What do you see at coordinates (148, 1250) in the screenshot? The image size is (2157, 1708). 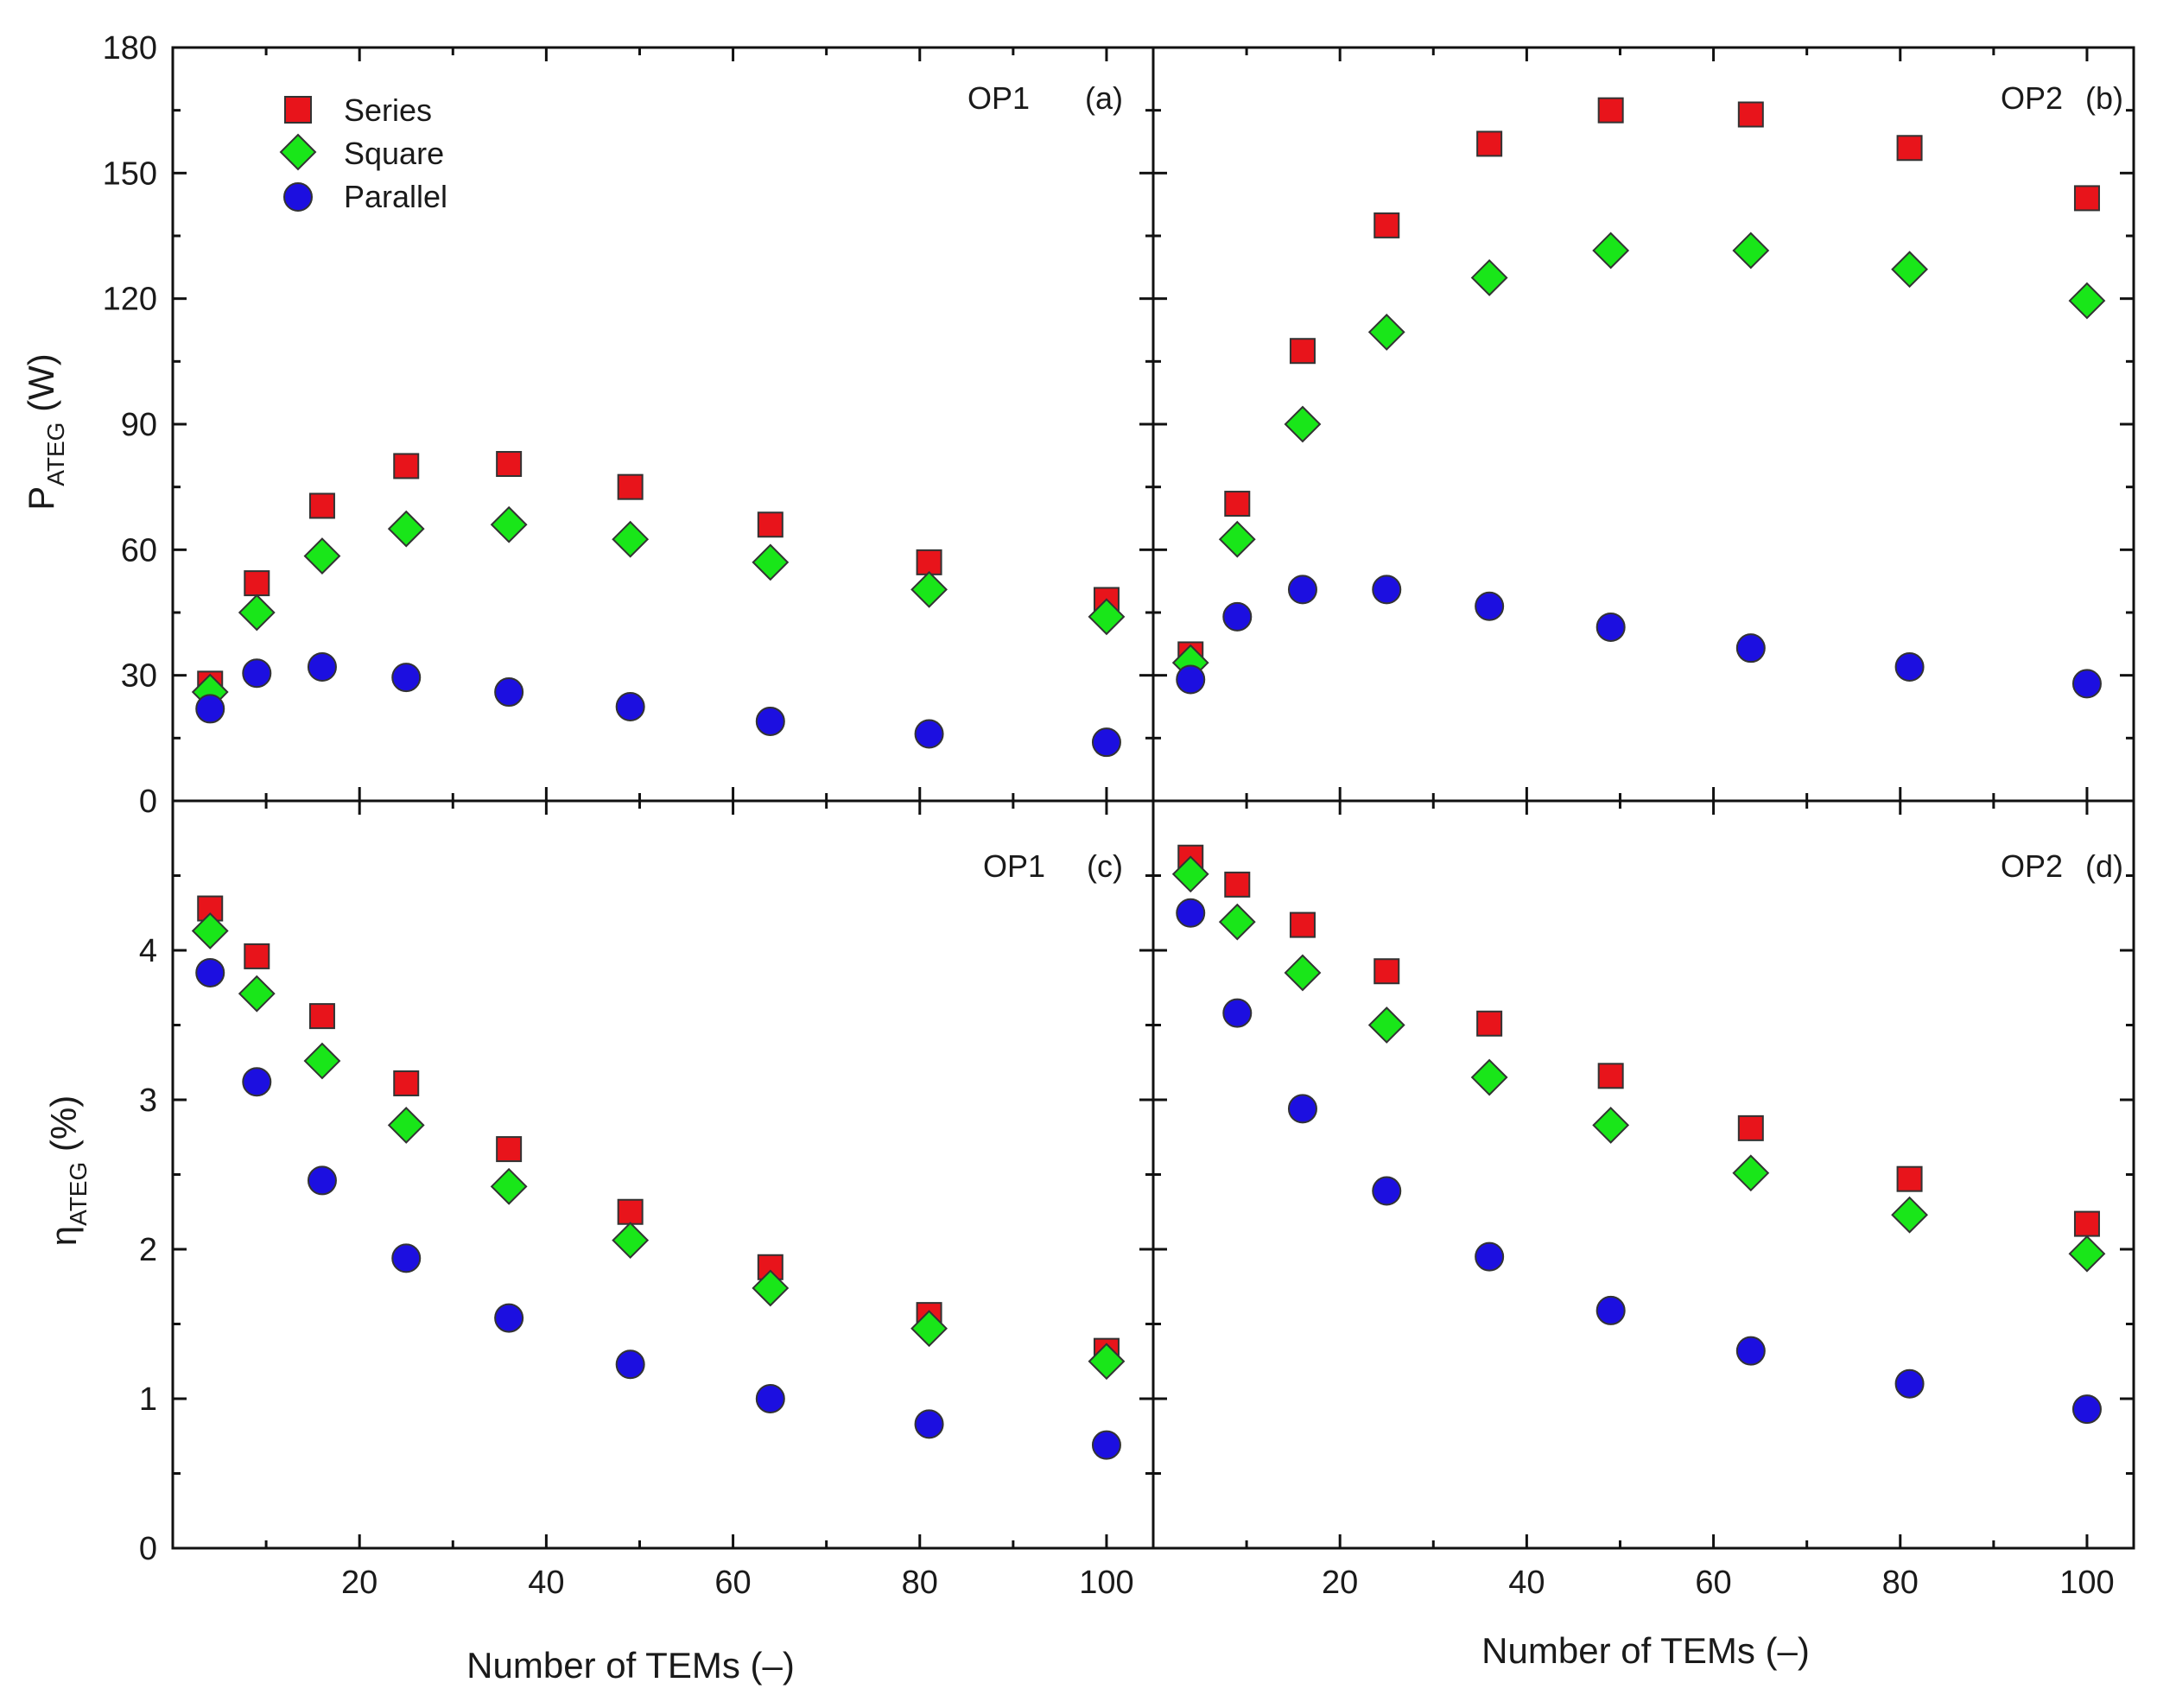 I see `y-tick-label: 2` at bounding box center [148, 1250].